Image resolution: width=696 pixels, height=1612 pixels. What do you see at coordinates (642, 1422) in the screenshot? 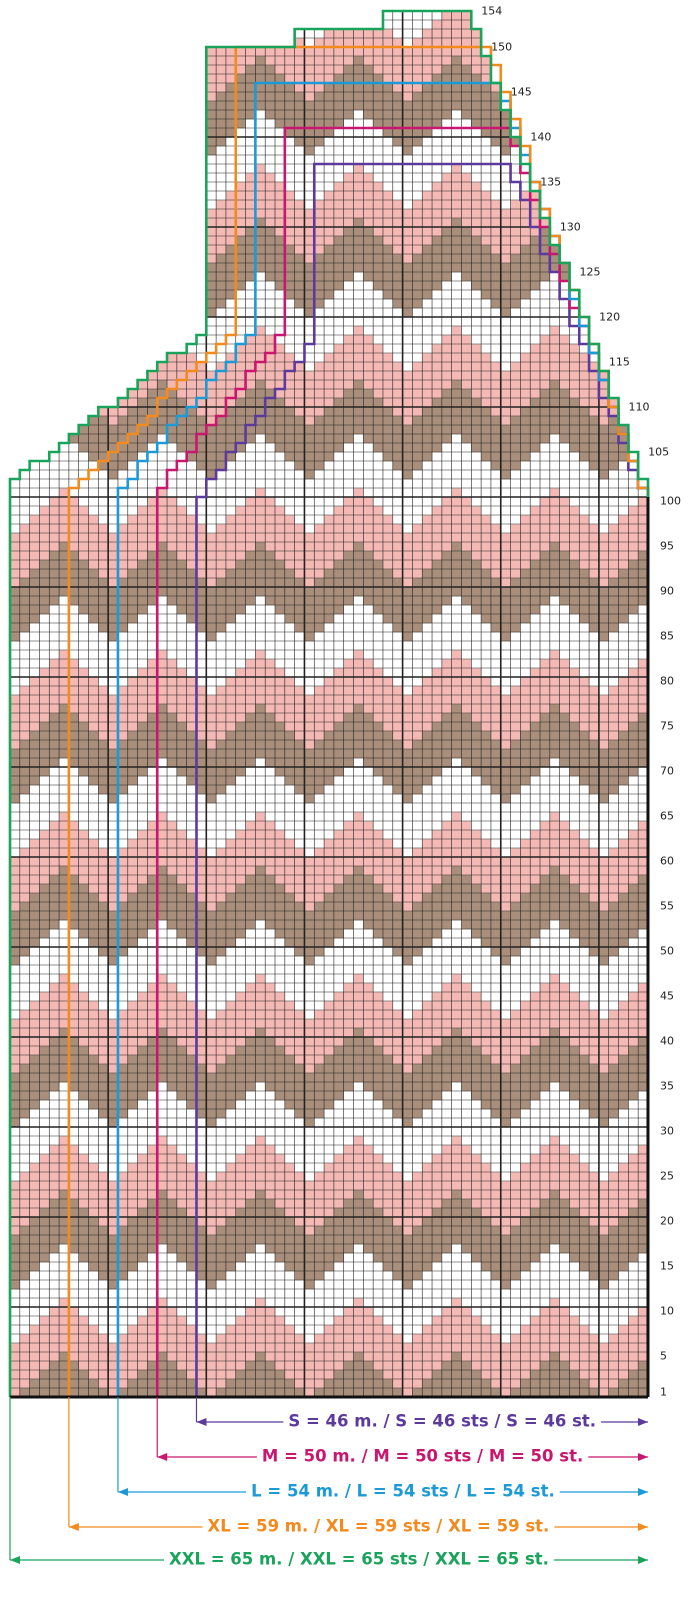
I see `arrow-head` at bounding box center [642, 1422].